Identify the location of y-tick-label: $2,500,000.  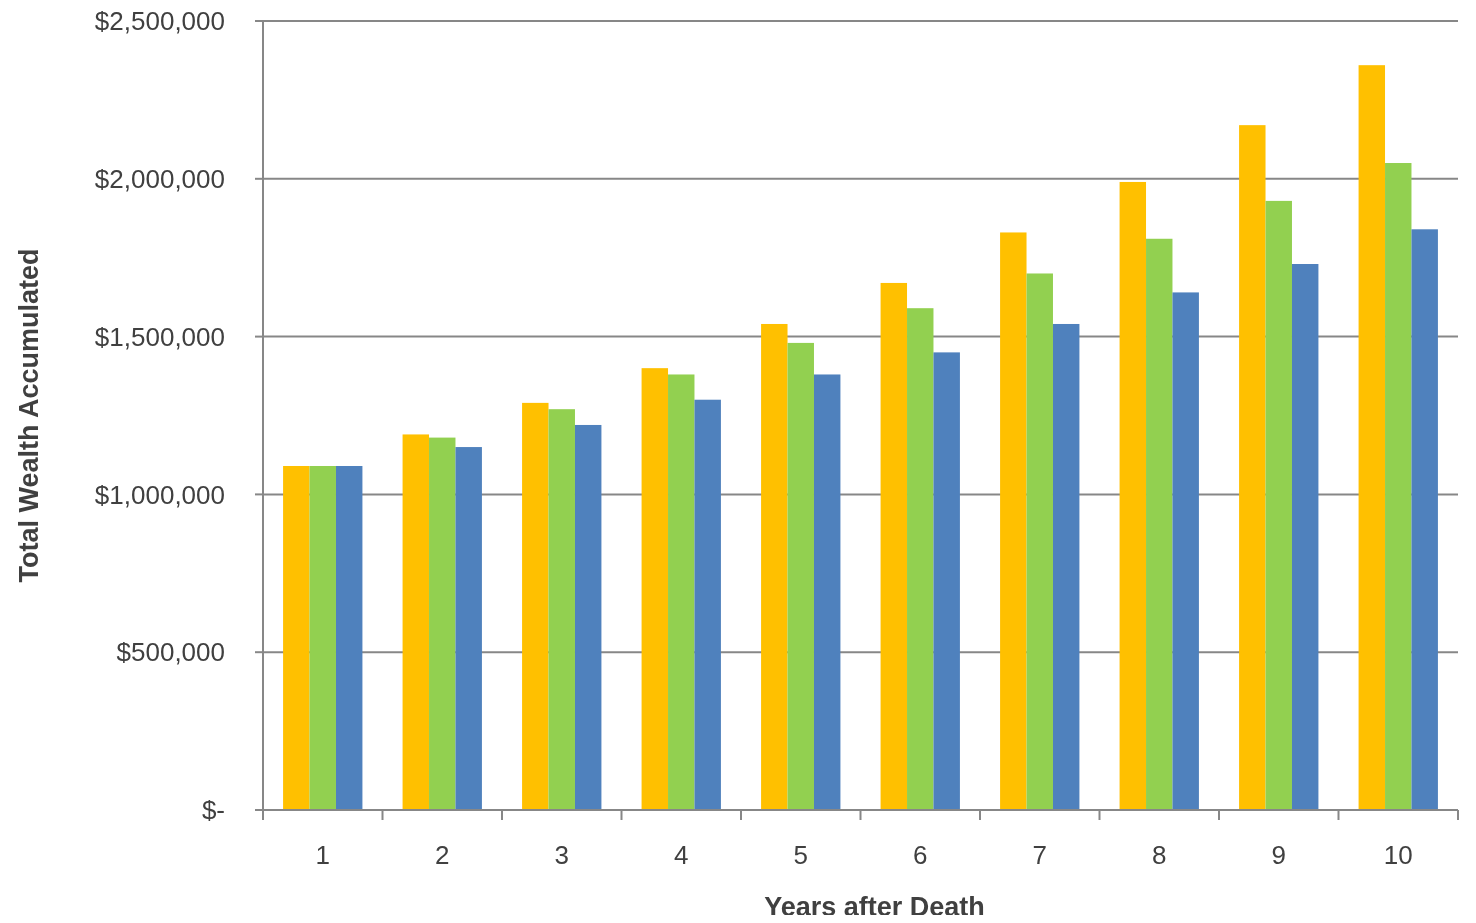
(159, 21).